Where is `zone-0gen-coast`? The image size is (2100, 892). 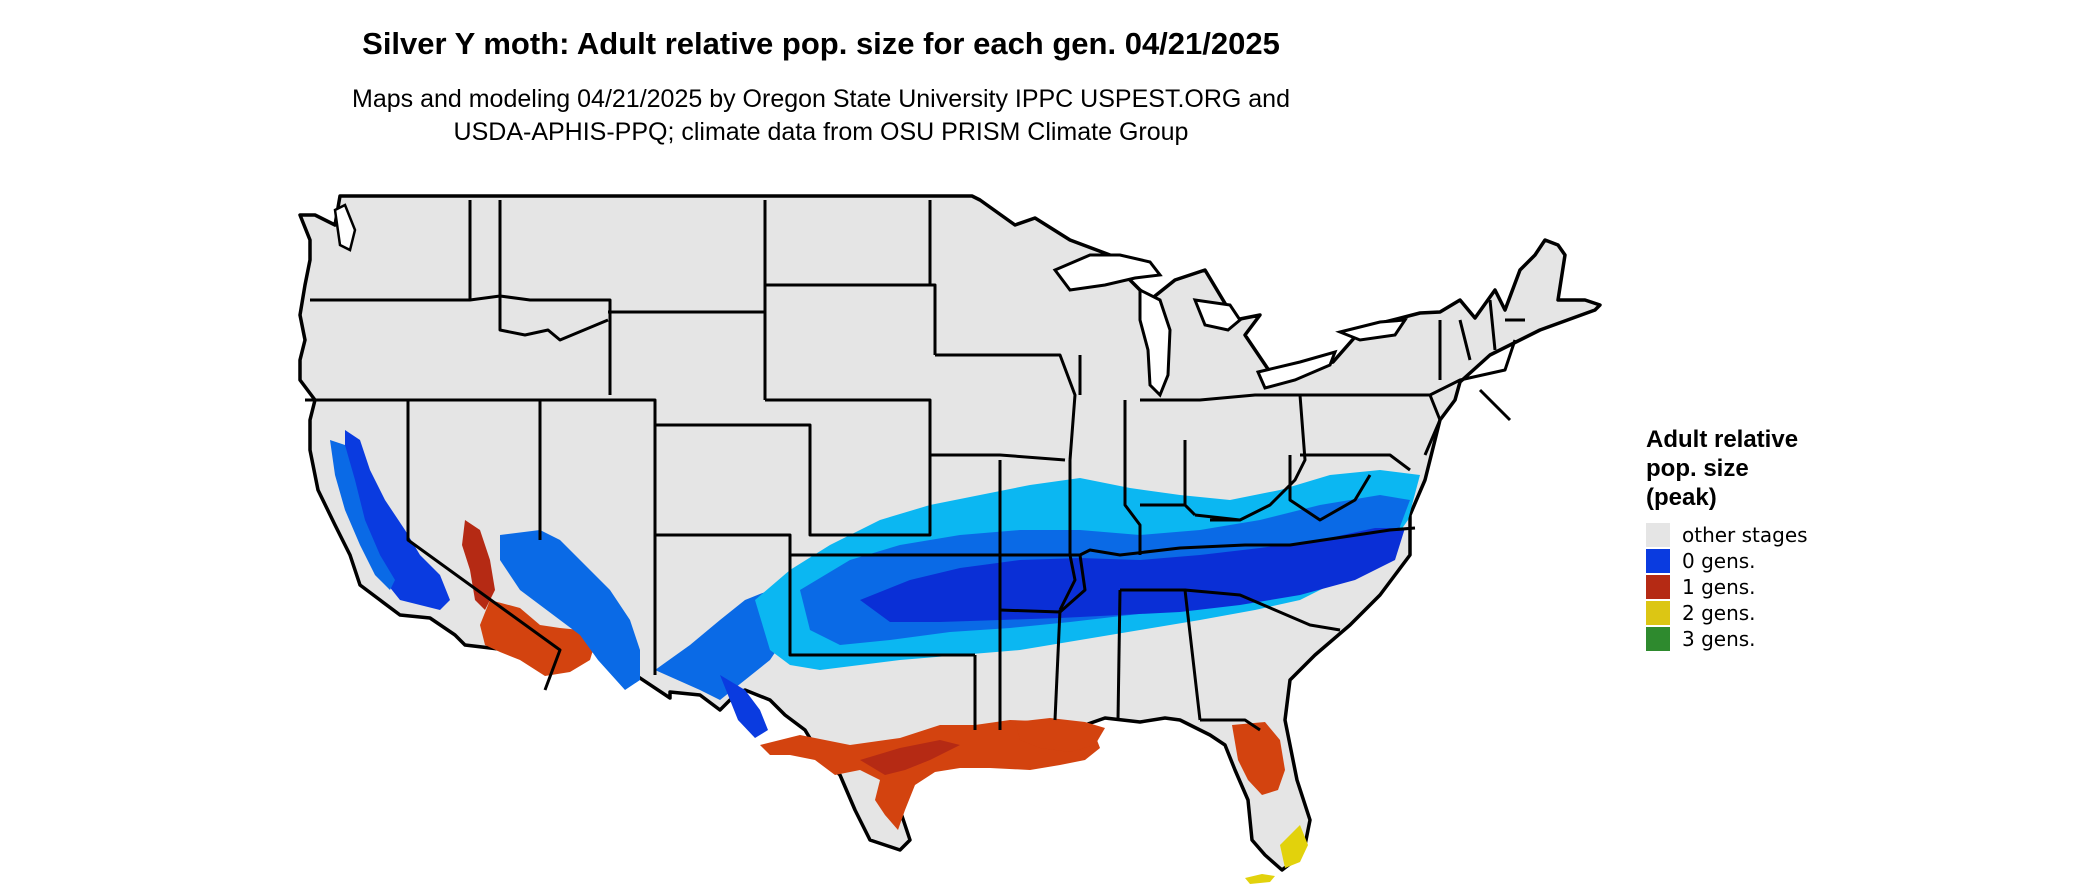 zone-0gen-coast is located at coordinates (362, 515).